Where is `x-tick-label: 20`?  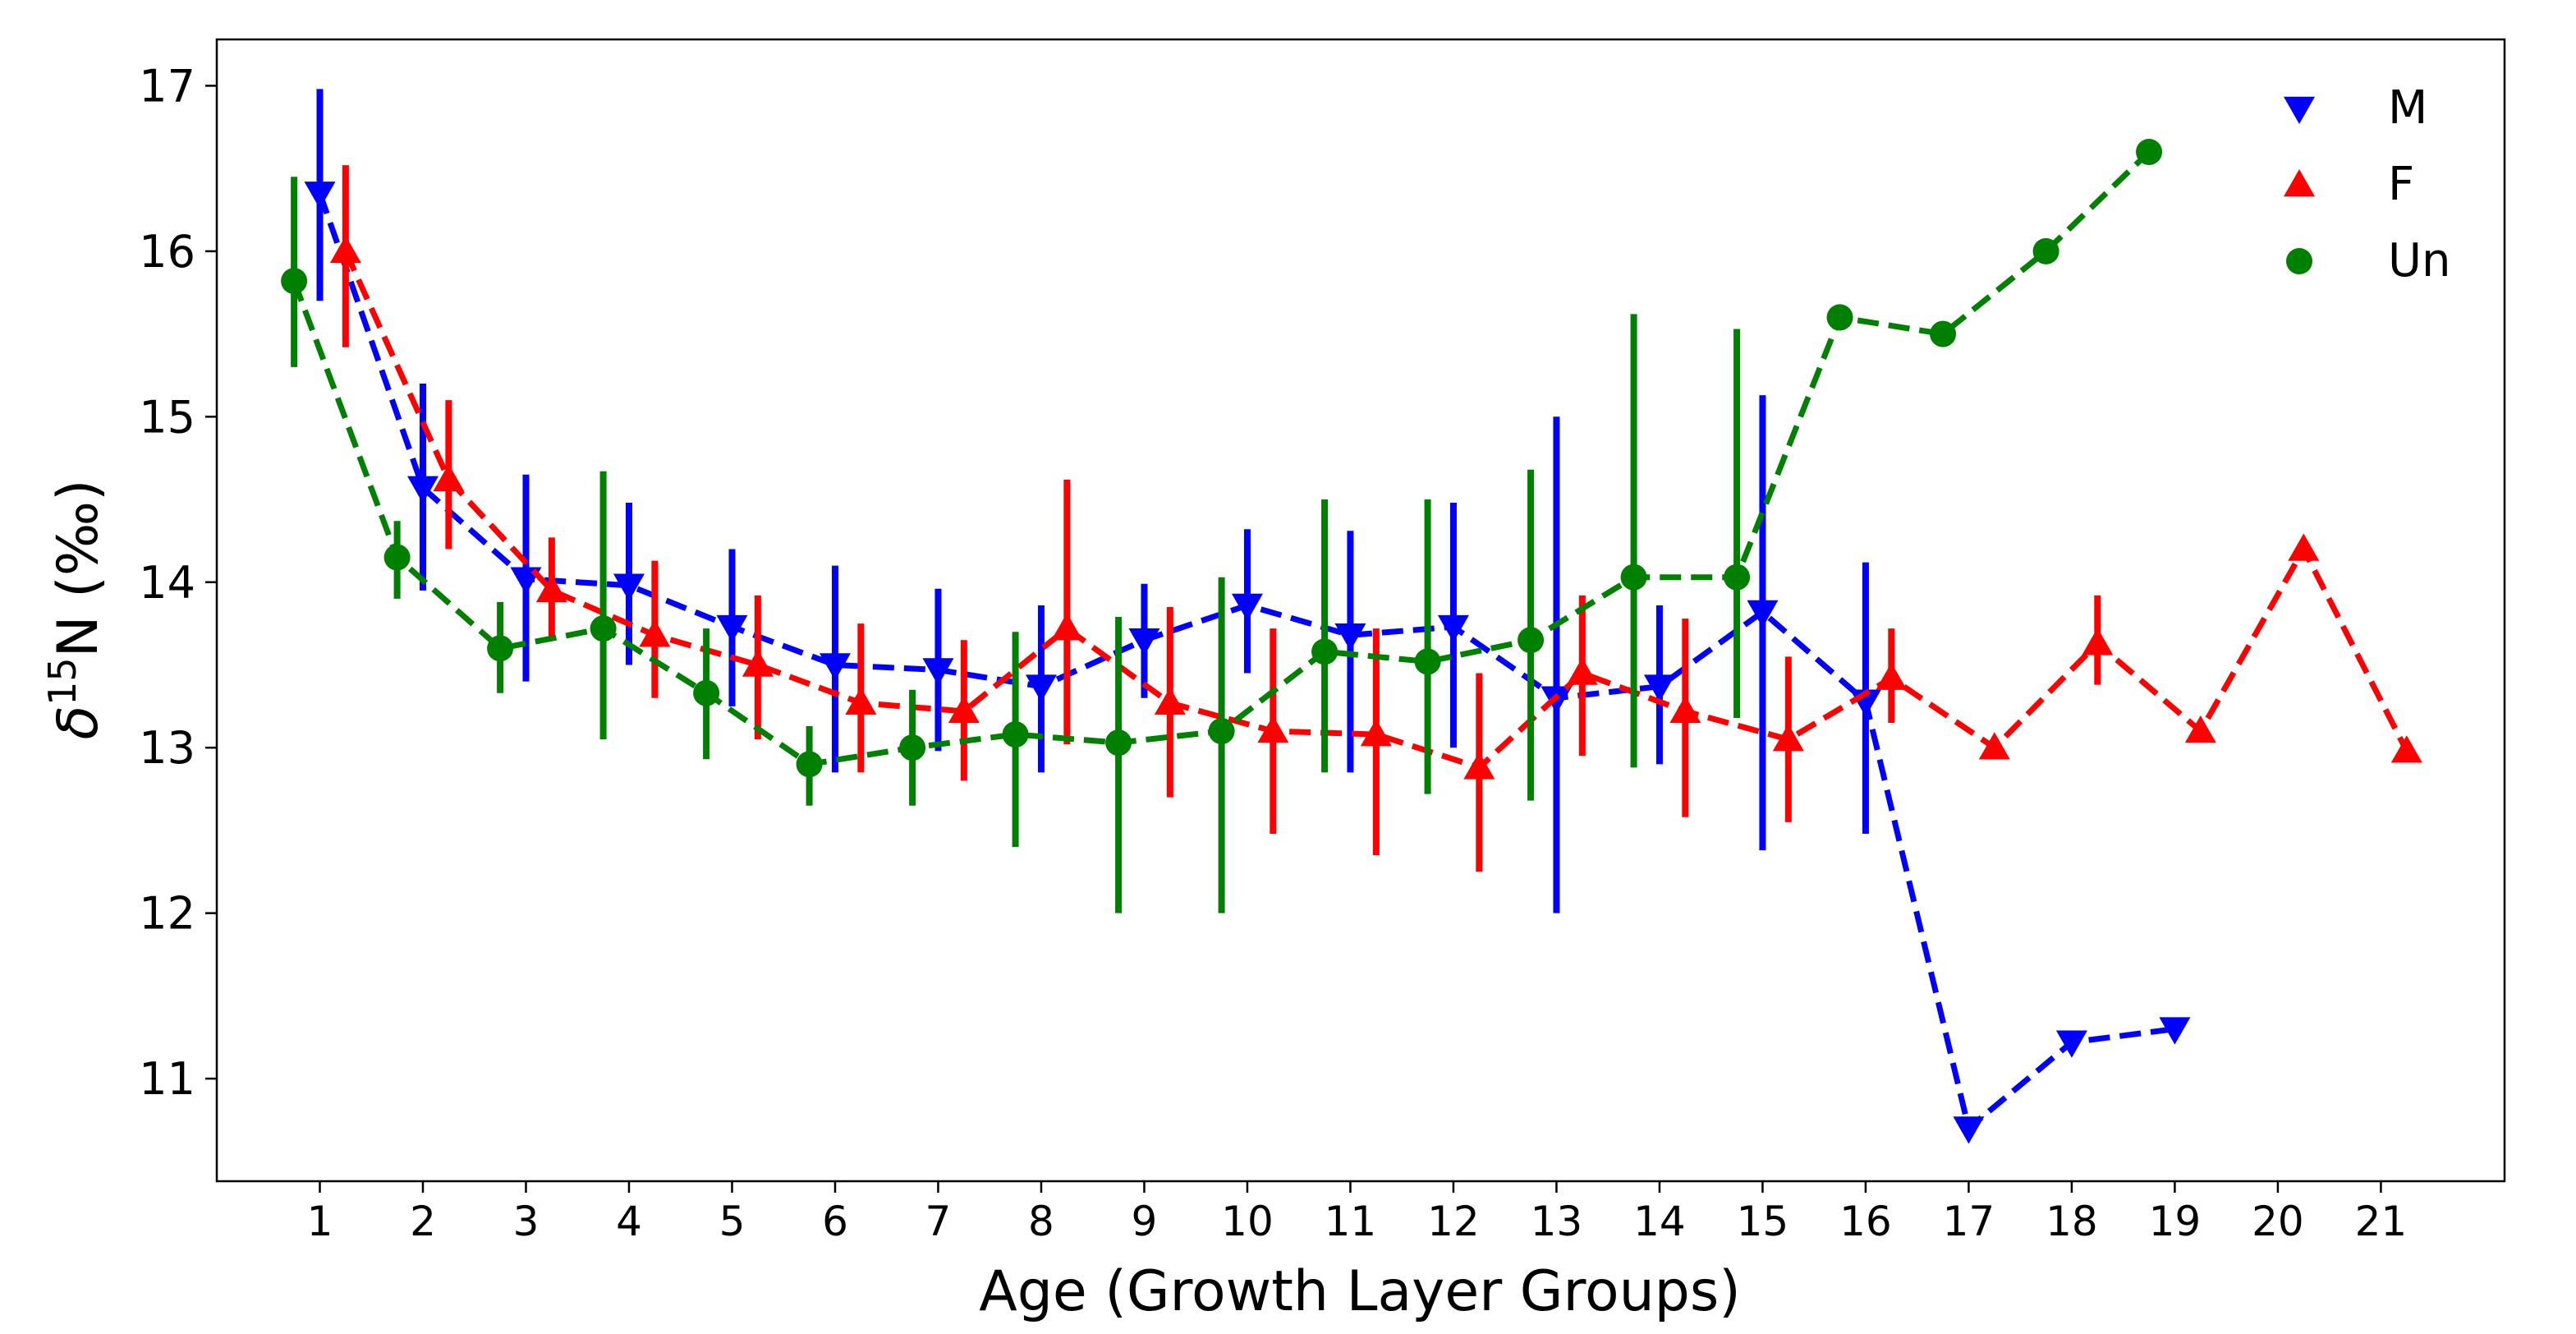
x-tick-label: 20 is located at coordinates (2278, 1221).